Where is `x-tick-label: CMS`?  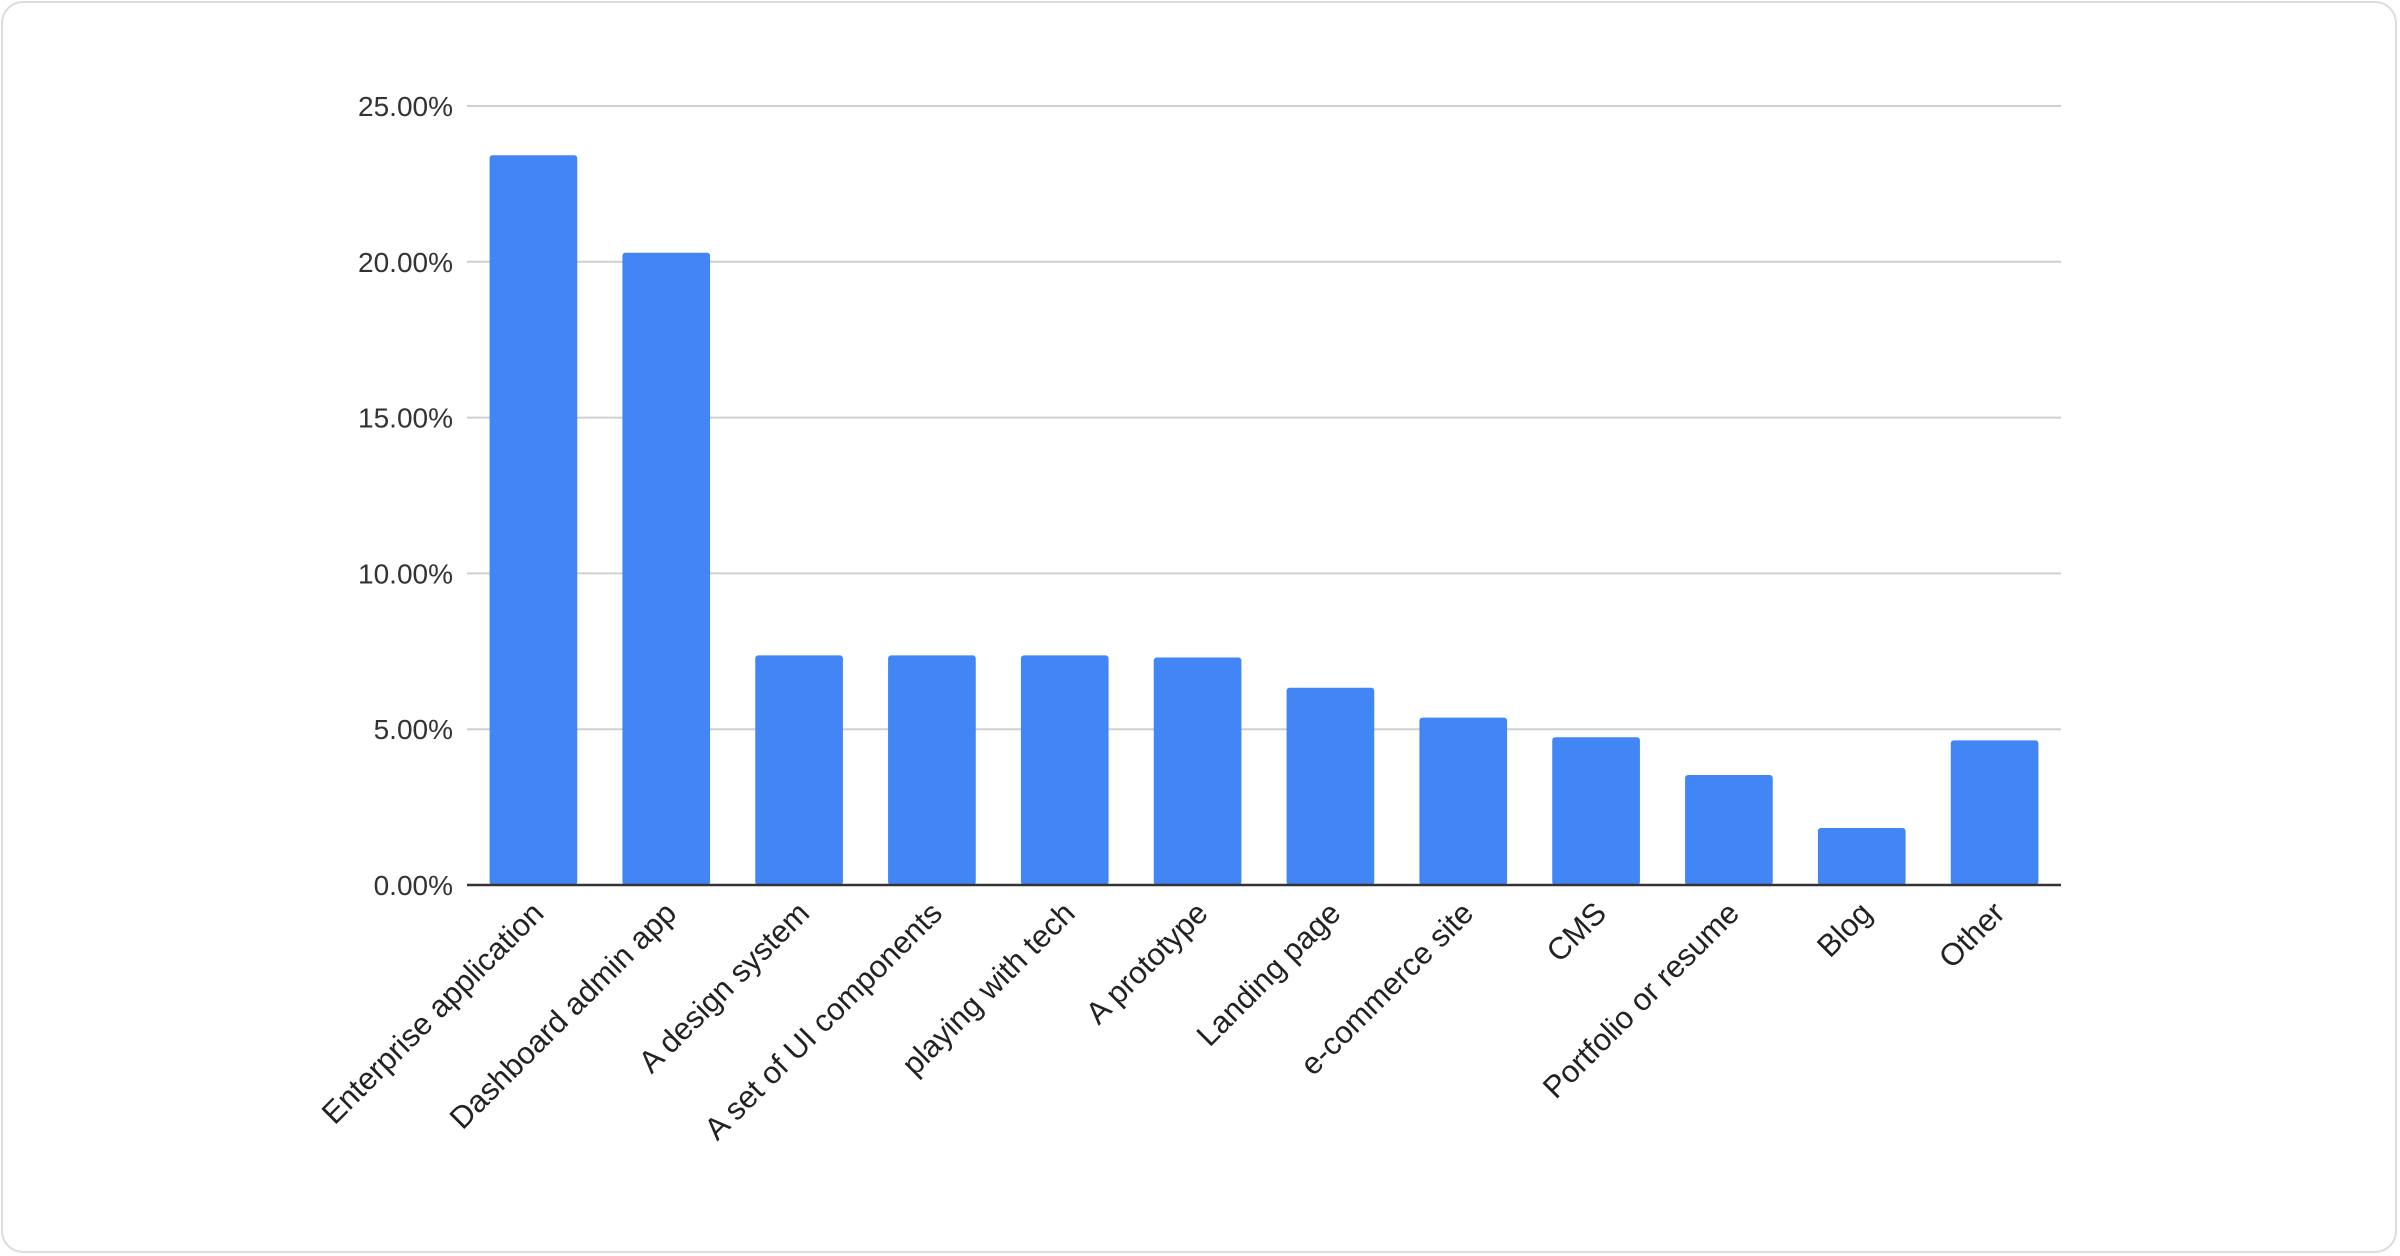
x-tick-label: CMS is located at coordinates (1576, 931).